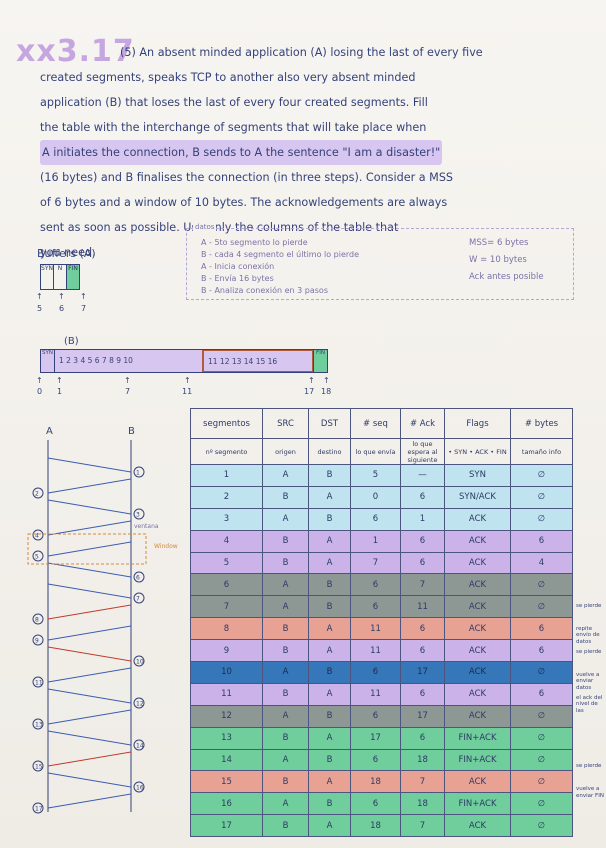 The image size is (606, 848). Describe the element at coordinates (477, 451) in the screenshot. I see `subheader: • SYN • ACK • FIN` at that location.